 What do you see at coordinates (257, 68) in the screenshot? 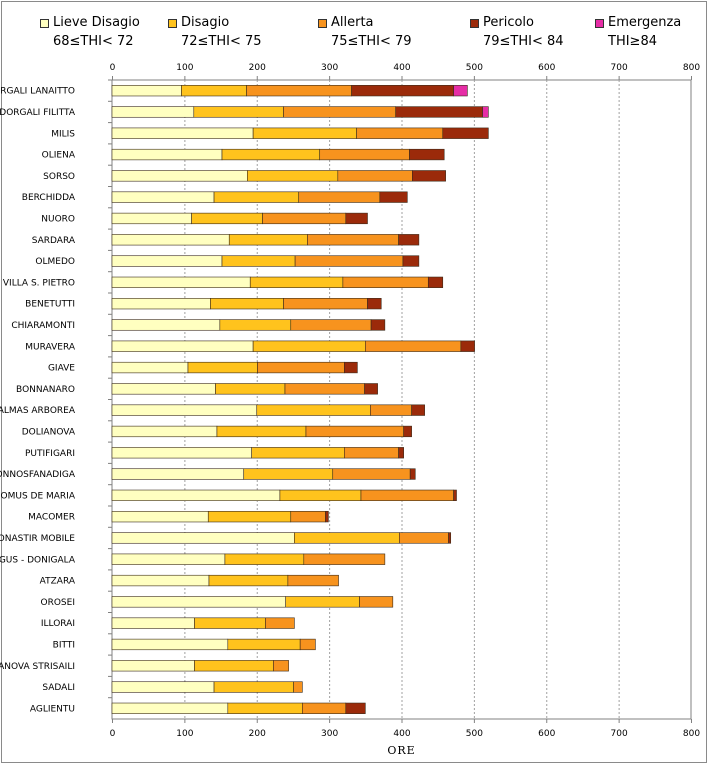
I see `tick-label-top: 200` at bounding box center [257, 68].